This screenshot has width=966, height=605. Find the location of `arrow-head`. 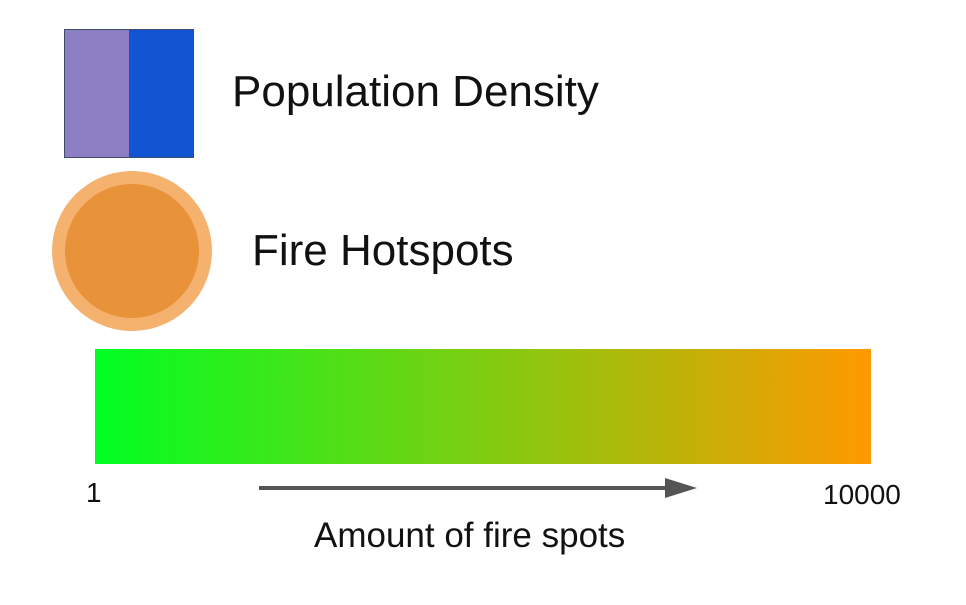

arrow-head is located at coordinates (681, 488).